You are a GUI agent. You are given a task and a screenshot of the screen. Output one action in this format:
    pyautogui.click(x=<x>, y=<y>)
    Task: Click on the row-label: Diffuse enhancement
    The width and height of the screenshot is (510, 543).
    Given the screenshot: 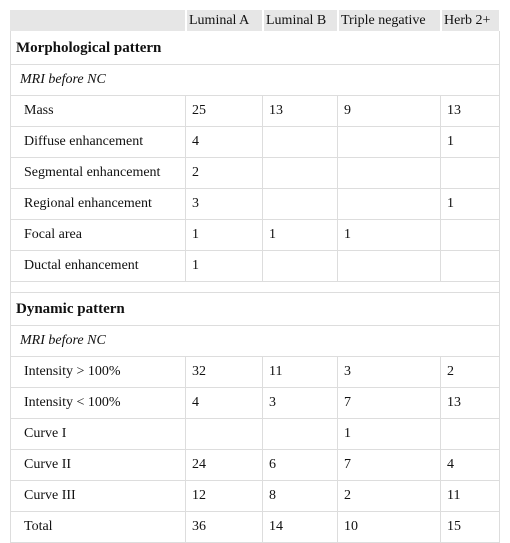 What is the action you would take?
    pyautogui.click(x=84, y=141)
    